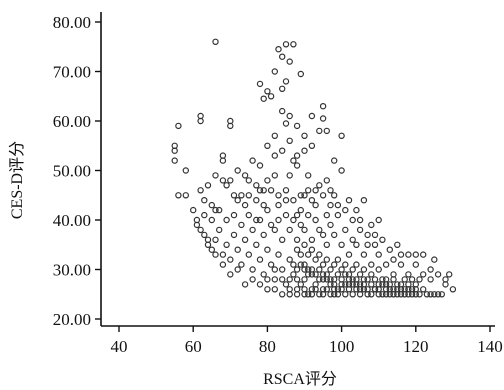 Image resolution: width=504 pixels, height=390 pixels. What do you see at coordinates (72, 22) in the screenshot?
I see `y-tick-label: 80.00` at bounding box center [72, 22].